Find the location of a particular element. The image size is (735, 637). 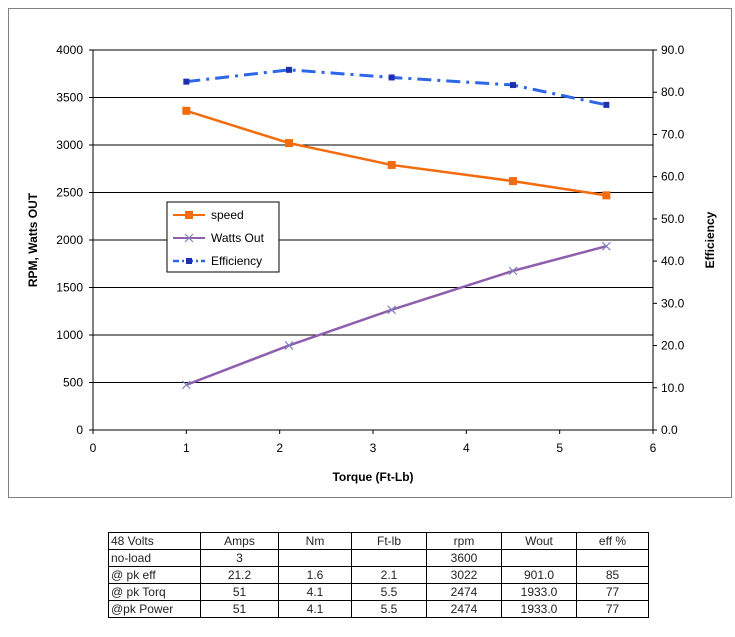

y2-tick-label: 90.0 is located at coordinates (673, 50).